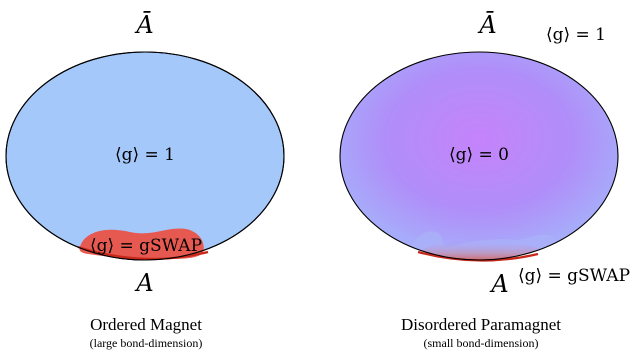  What do you see at coordinates (146, 324) in the screenshot?
I see `left-caption-title: Ordered Magnet` at bounding box center [146, 324].